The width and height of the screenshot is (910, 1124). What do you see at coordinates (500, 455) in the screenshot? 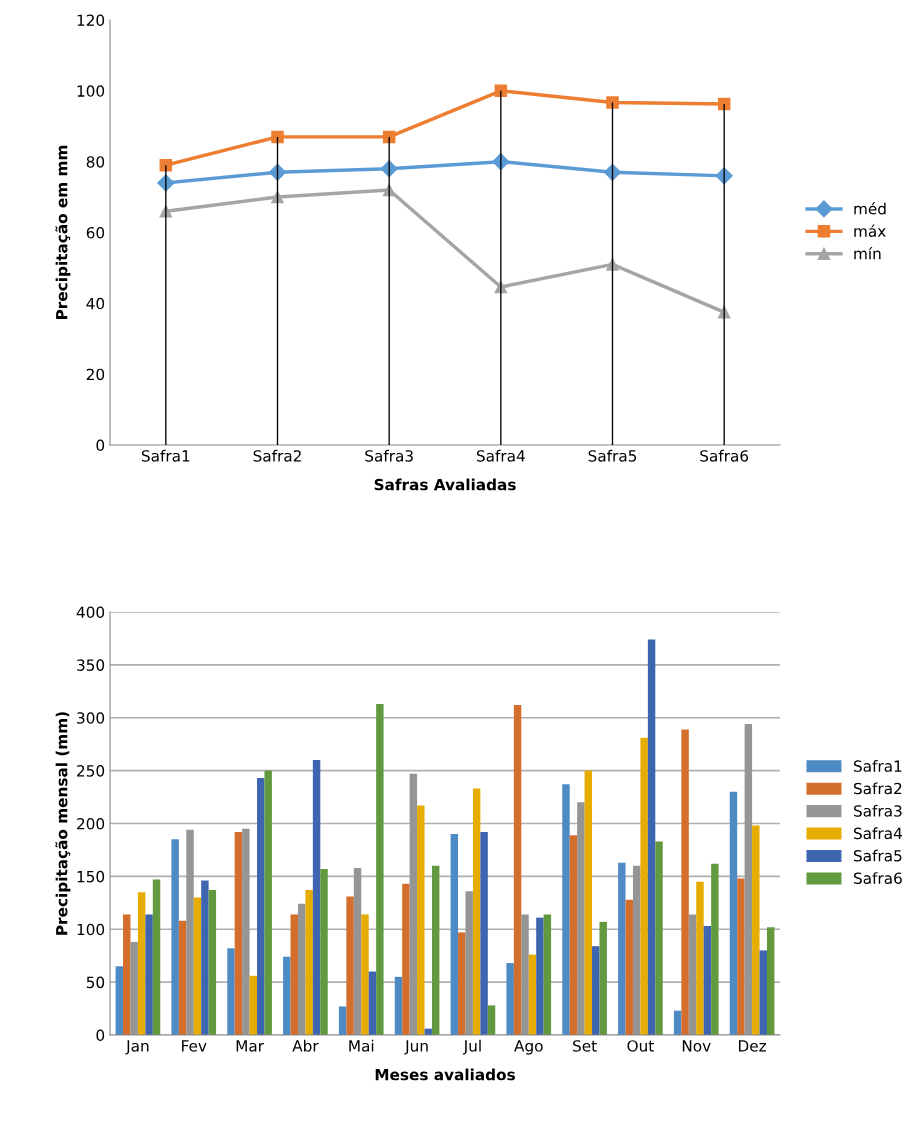
I see `x-tick-label: Safra4` at bounding box center [500, 455].